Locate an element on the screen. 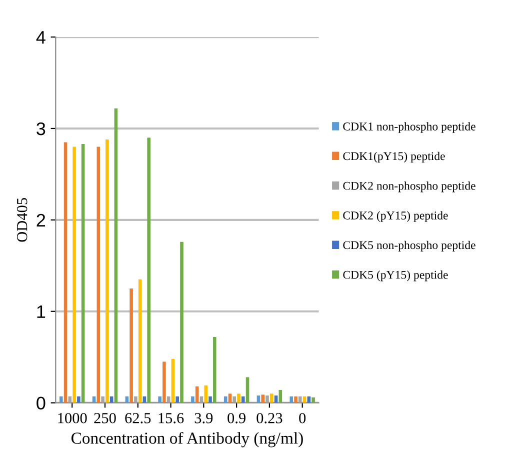  y-tick-label: 2 is located at coordinates (41, 220).